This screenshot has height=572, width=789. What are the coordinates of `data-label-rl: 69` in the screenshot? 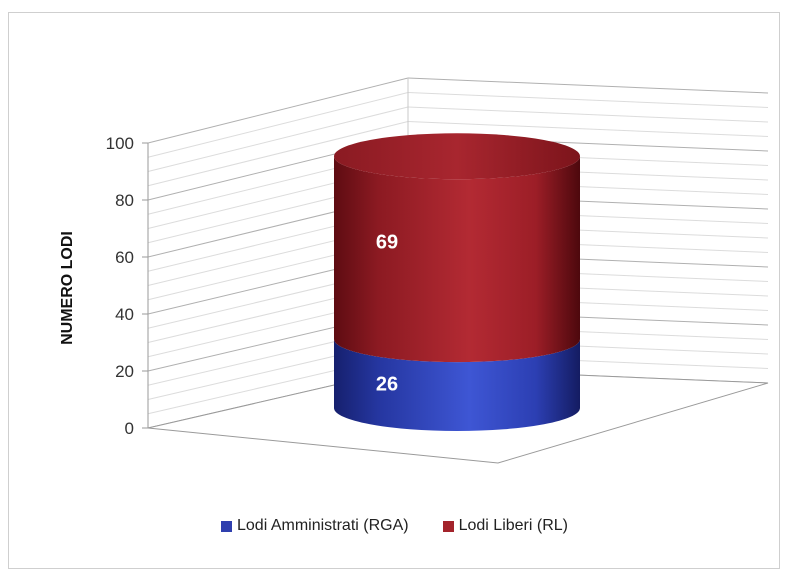 It's located at (387, 243).